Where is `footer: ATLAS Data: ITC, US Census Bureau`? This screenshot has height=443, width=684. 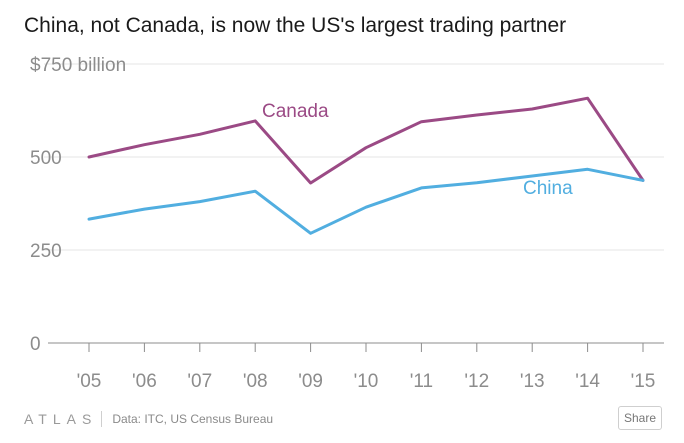
footer: ATLAS Data: ITC, US Census Bureau is located at coordinates (148, 419).